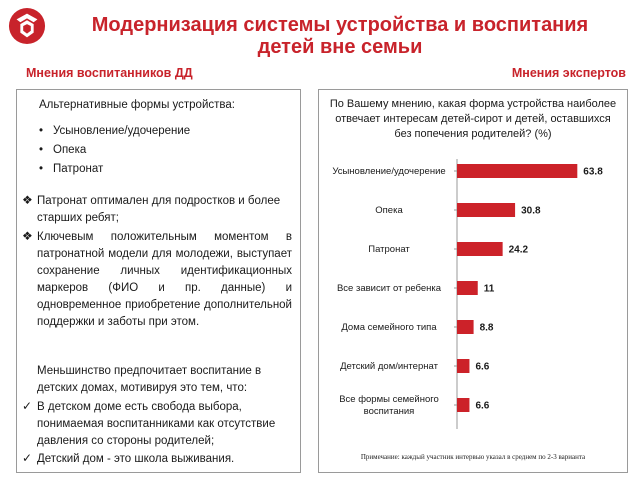 This screenshot has width=638, height=479. What do you see at coordinates (389, 405) in the screenshot?
I see `category-label: Все формы семейного воспитания` at bounding box center [389, 405].